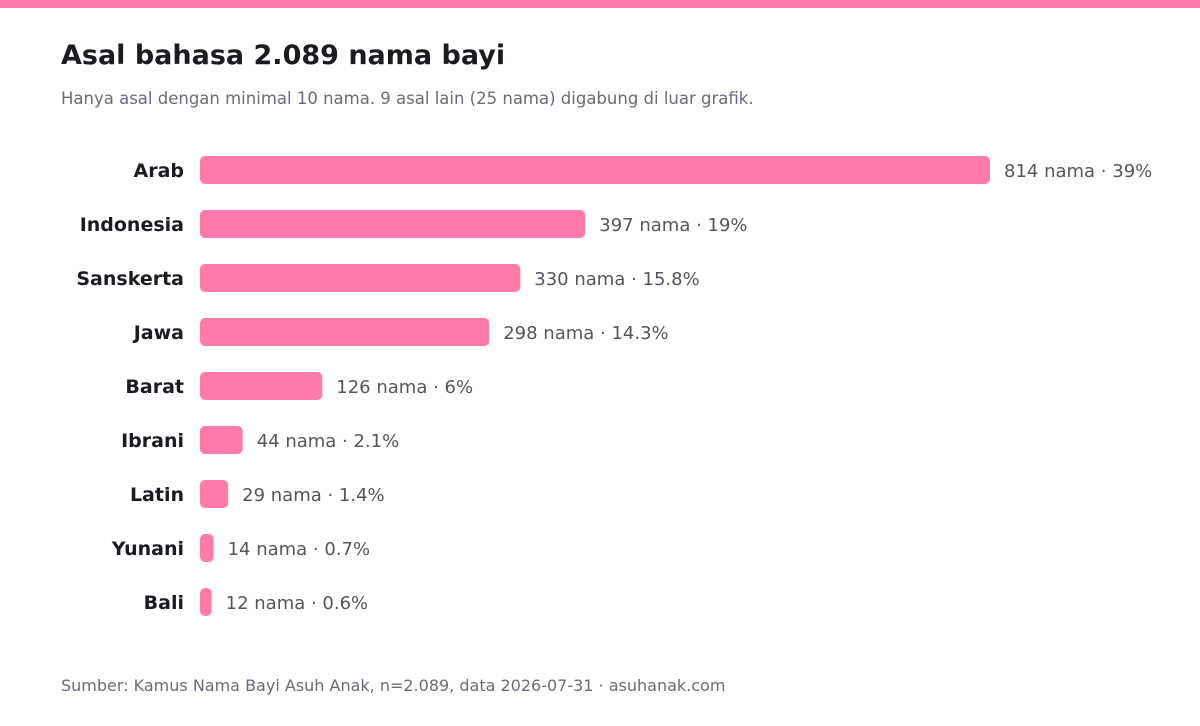 Image resolution: width=1200 pixels, height=726 pixels. I want to click on value-label: 126 nama · 6%, so click(404, 387).